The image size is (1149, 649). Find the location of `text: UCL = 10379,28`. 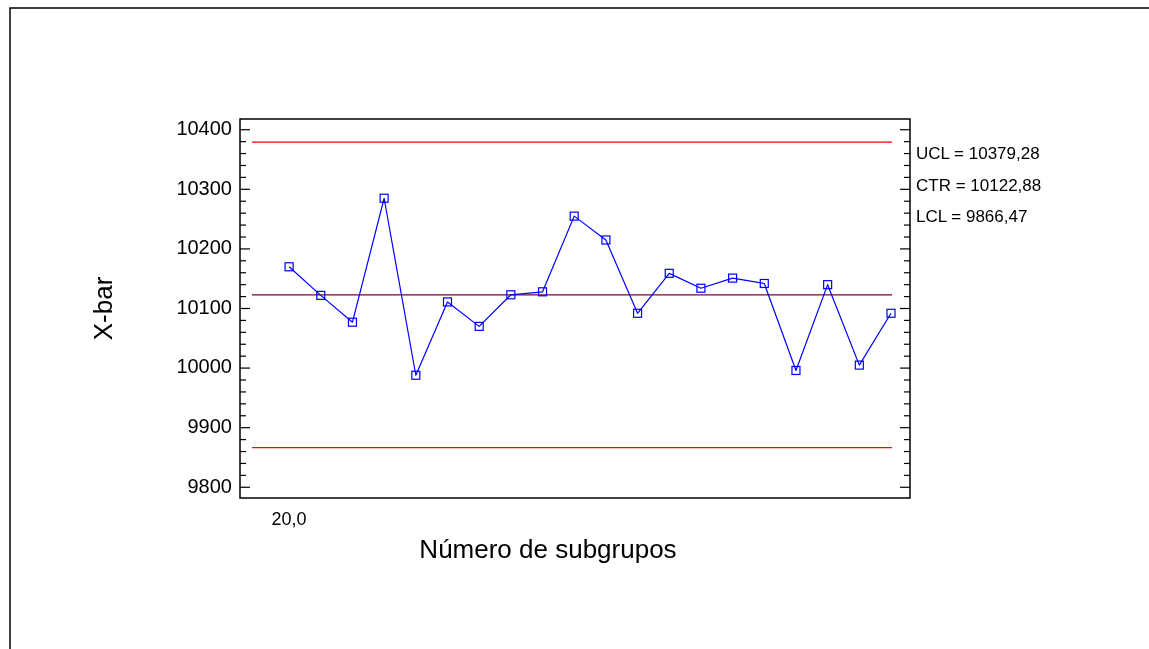

text: UCL = 10379,28 is located at coordinates (978, 154).